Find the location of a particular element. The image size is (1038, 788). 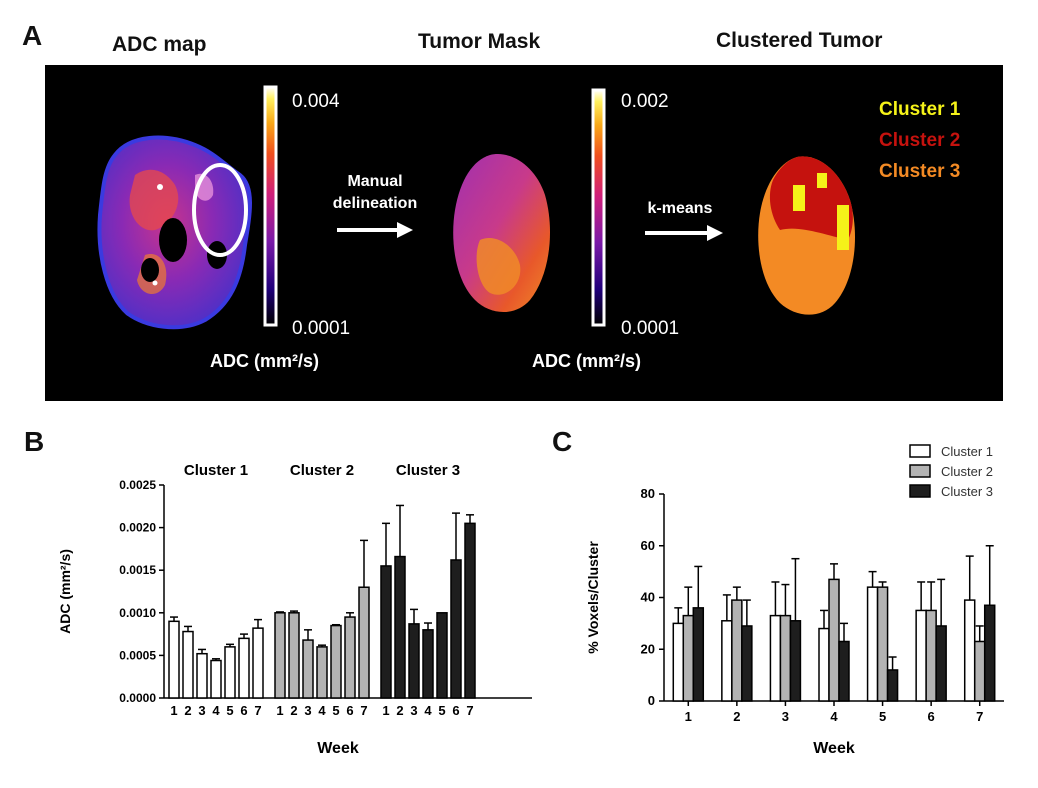

y-tick-label-c: 20 is located at coordinates (648, 648).